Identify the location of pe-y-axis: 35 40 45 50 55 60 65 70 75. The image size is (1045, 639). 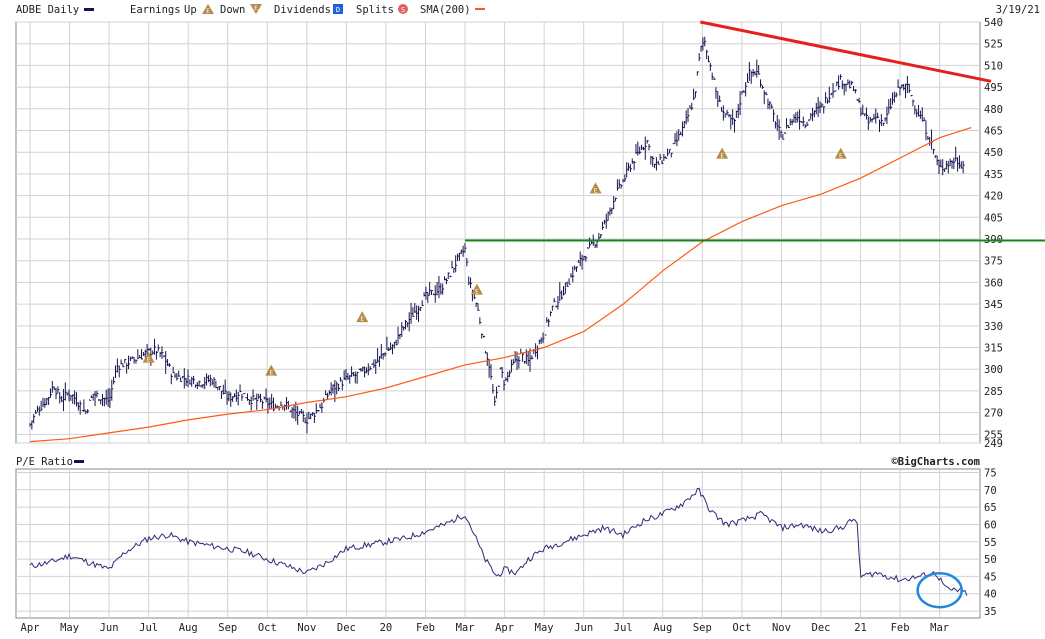
(990, 542).